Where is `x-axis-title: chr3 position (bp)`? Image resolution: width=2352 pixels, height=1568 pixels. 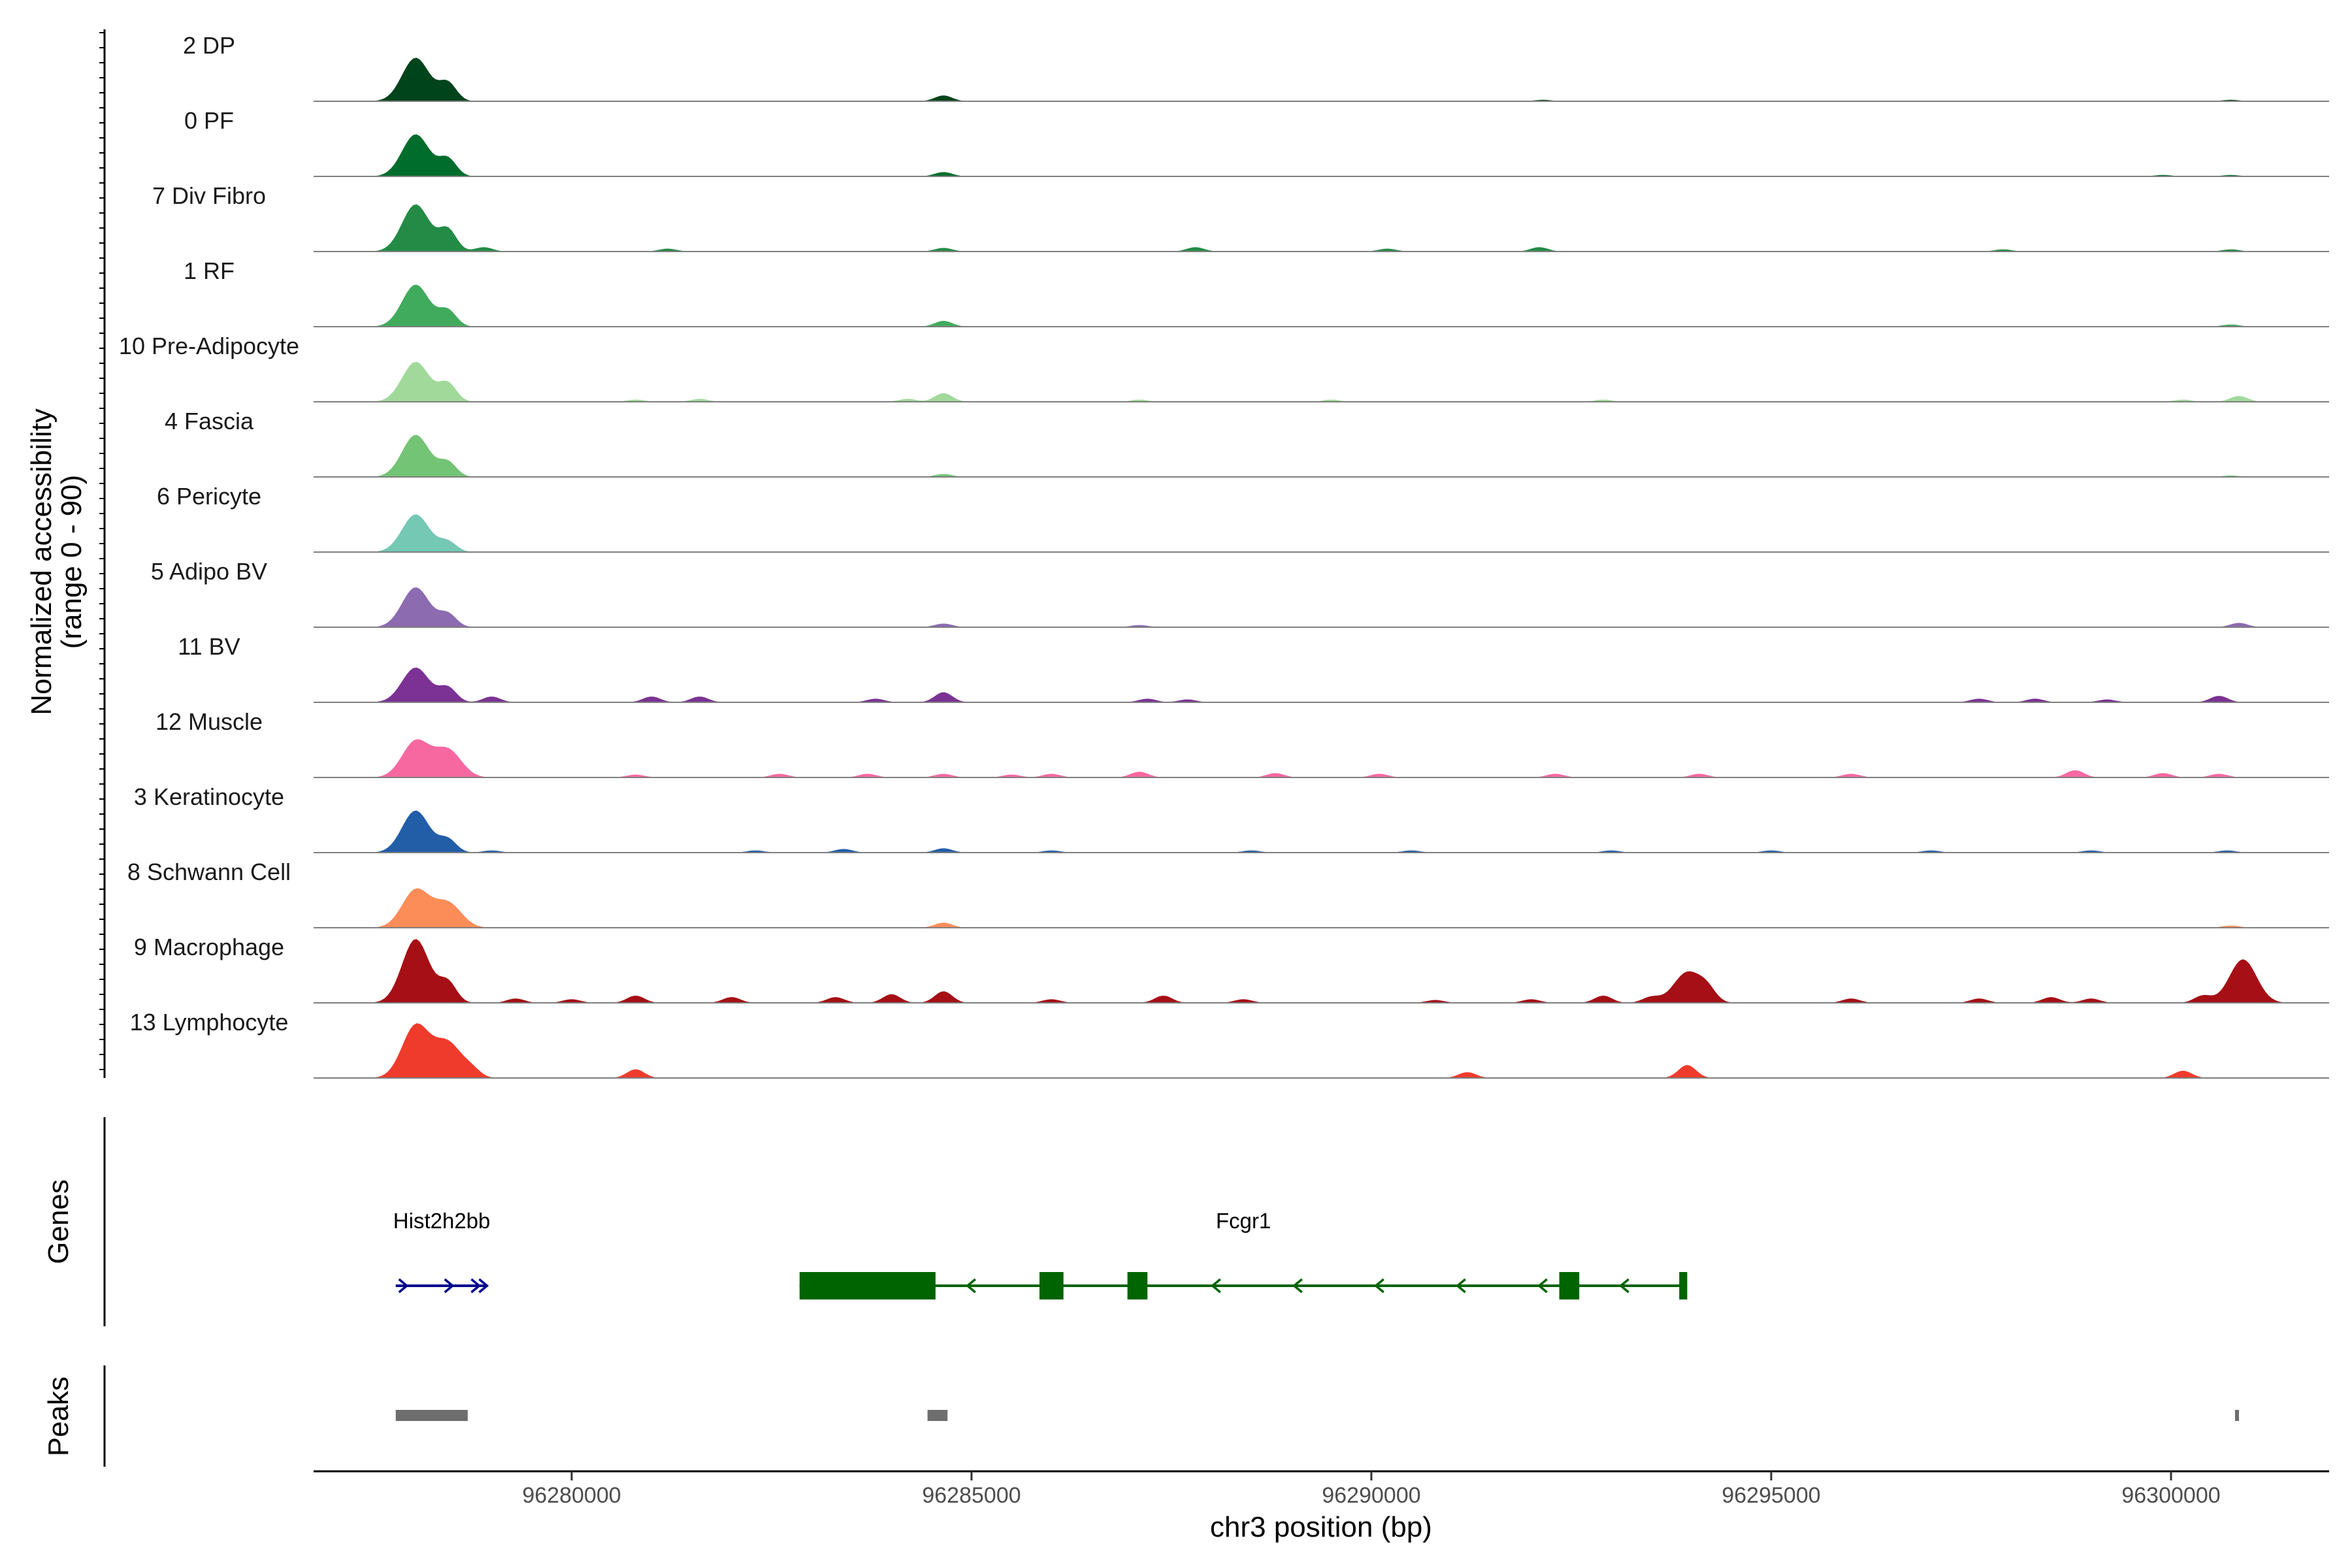 x-axis-title: chr3 position (bp) is located at coordinates (1321, 1527).